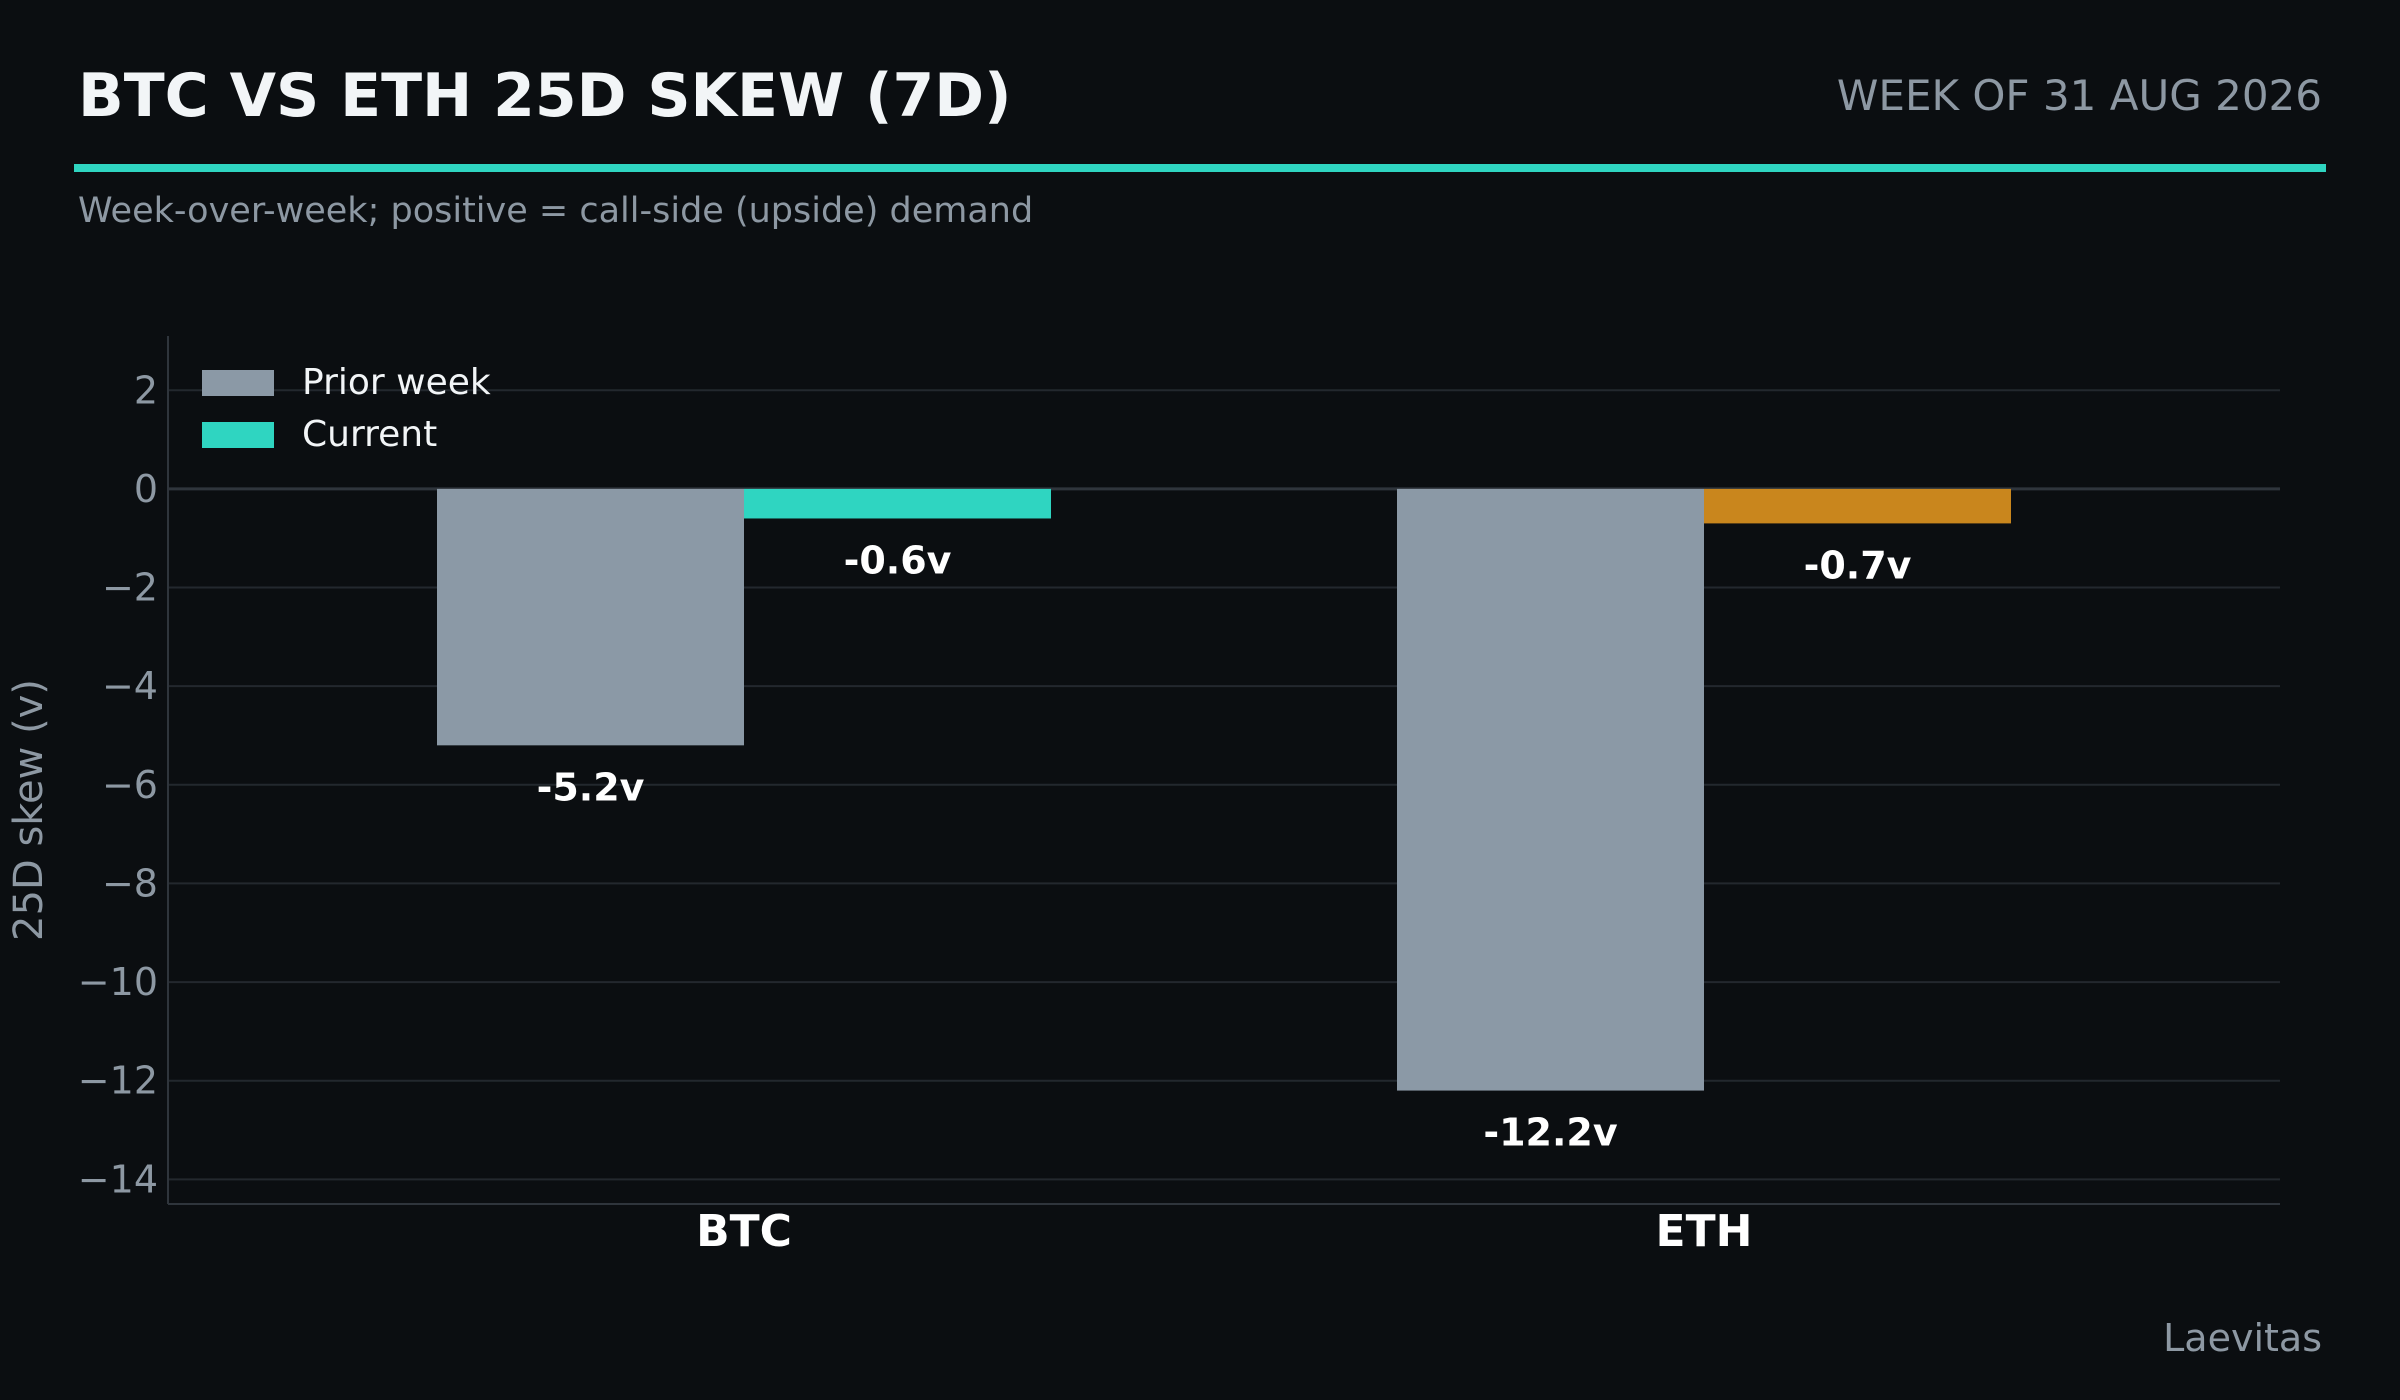 The image size is (2400, 1400). What do you see at coordinates (1704, 1231) in the screenshot?
I see `x-tick-label: ETH` at bounding box center [1704, 1231].